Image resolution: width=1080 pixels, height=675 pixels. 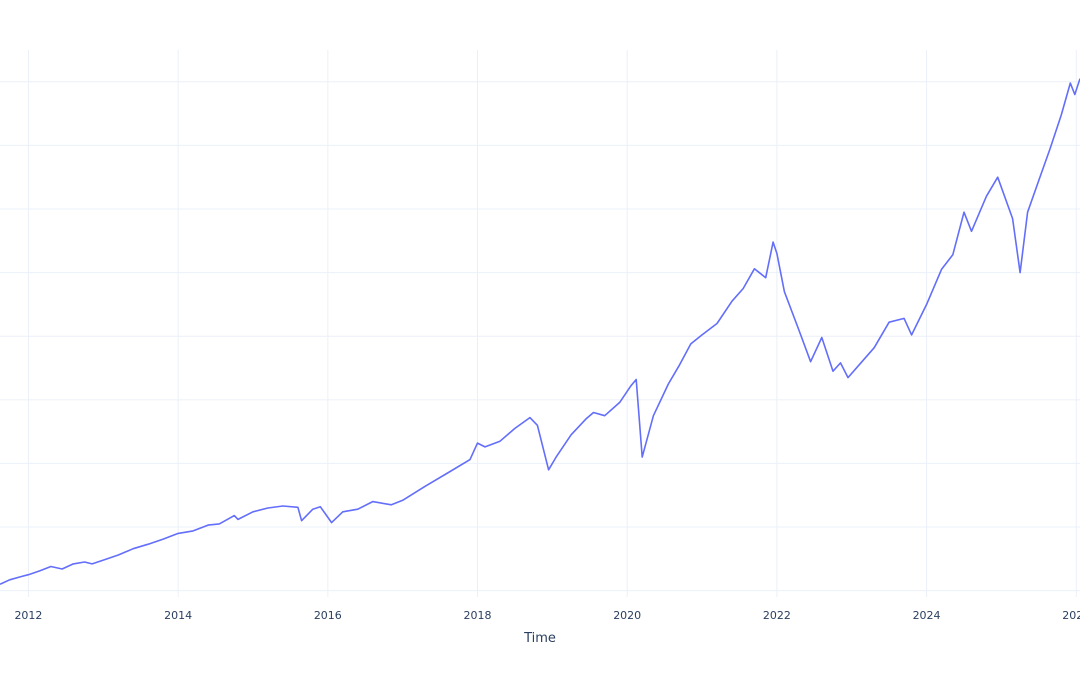 I want to click on x-tick-label: 2016, so click(x=328, y=615).